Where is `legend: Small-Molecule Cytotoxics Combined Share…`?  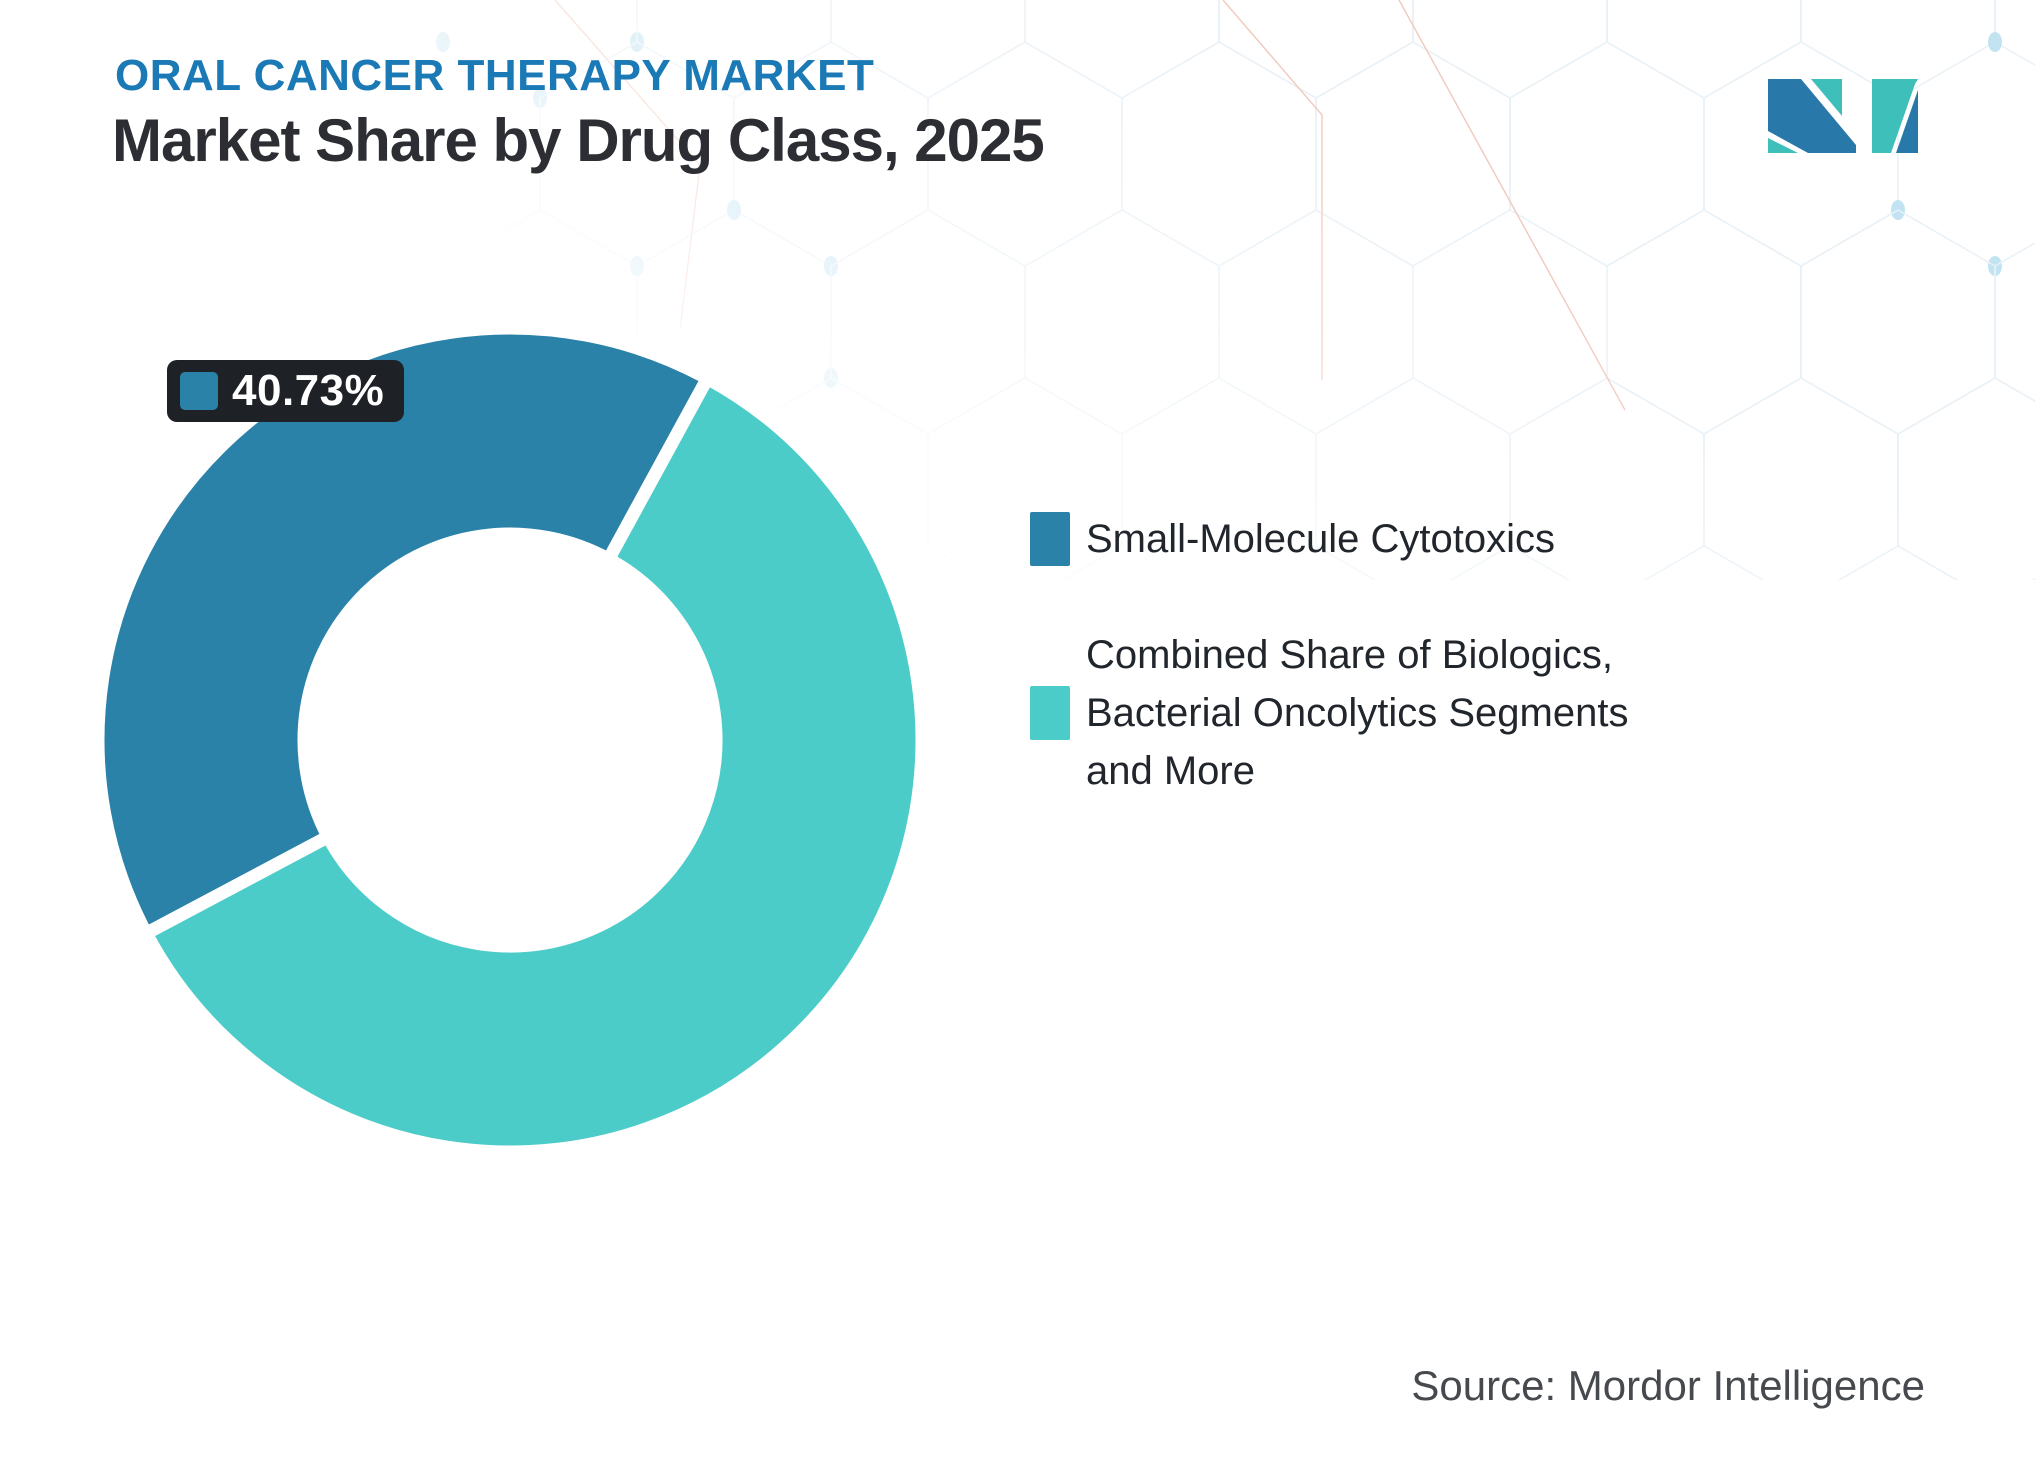
legend: Small-Molecule Cytotoxics Combined Share… is located at coordinates (1360, 656).